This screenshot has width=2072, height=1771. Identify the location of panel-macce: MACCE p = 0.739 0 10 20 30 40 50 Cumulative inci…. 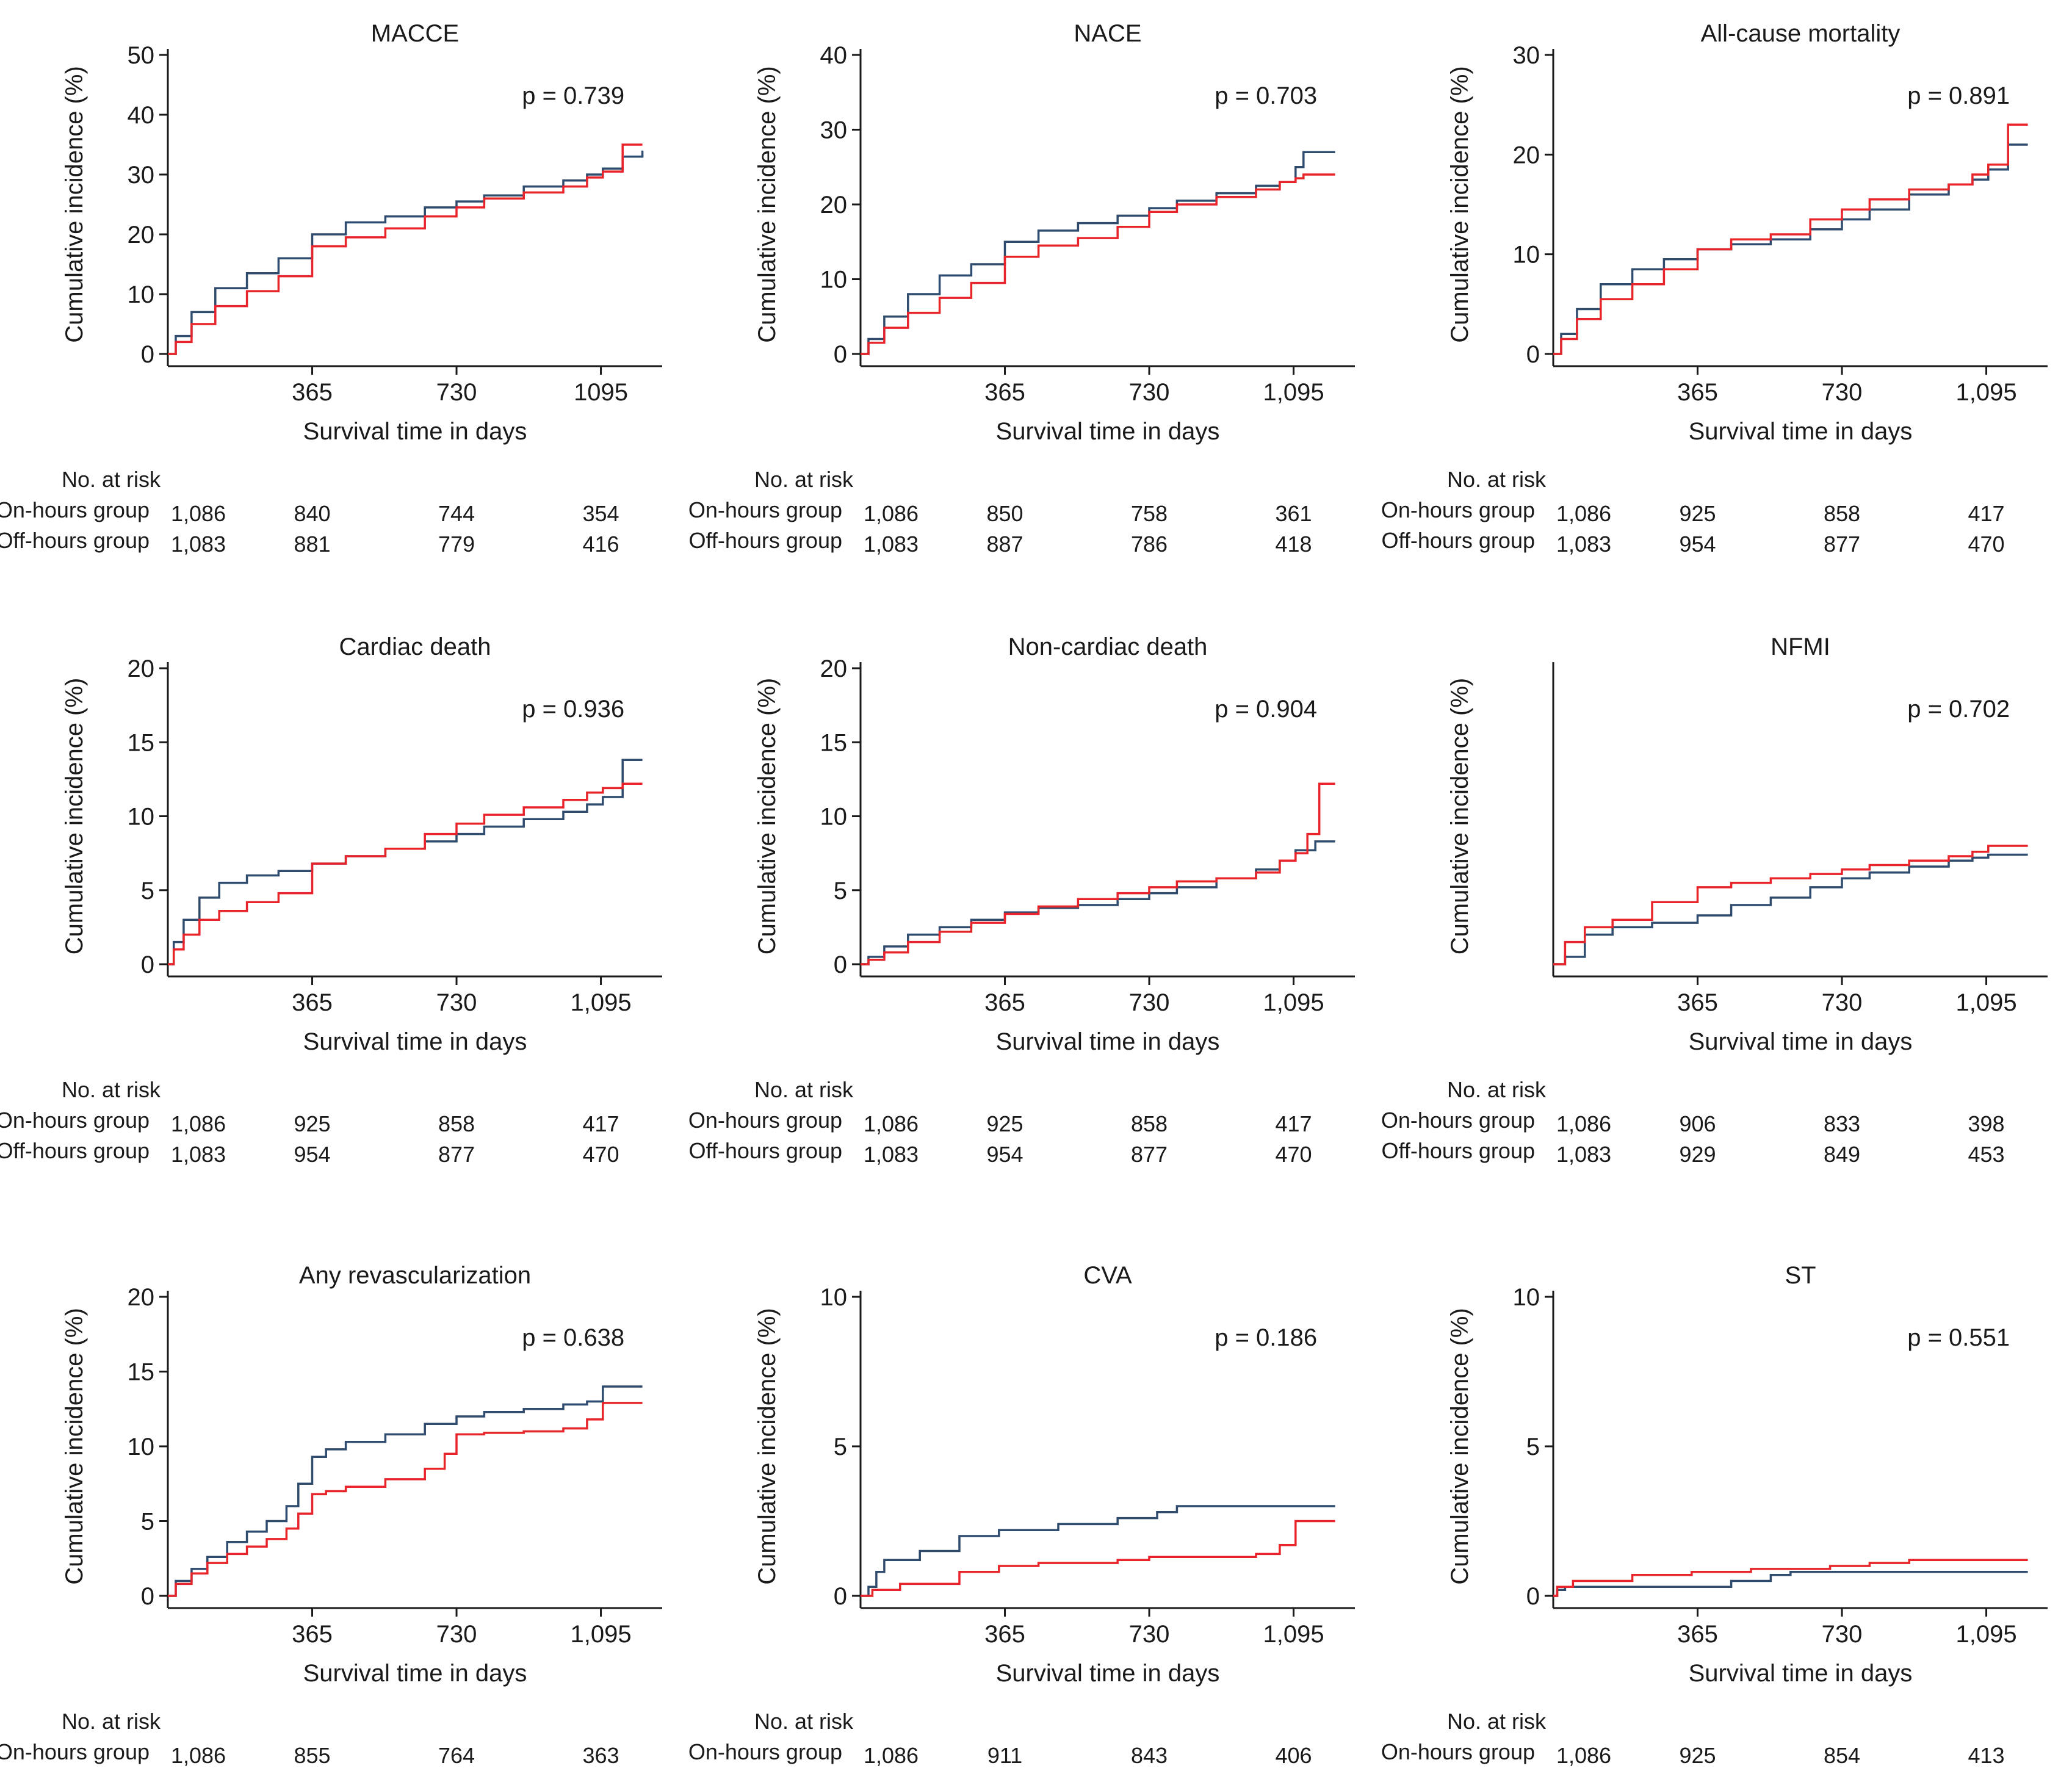
(331, 288).